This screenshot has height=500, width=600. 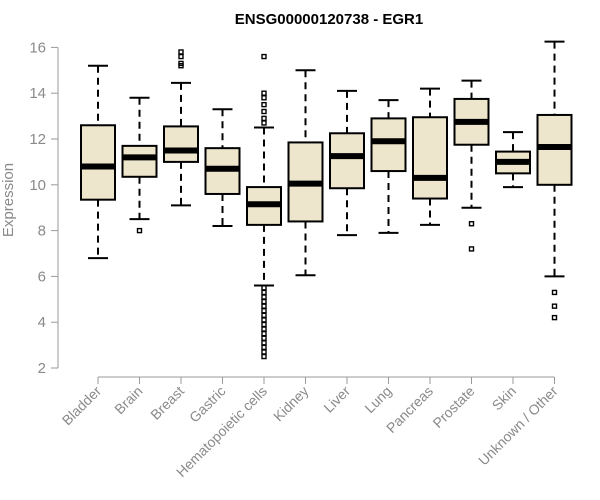 What do you see at coordinates (329, 19) in the screenshot?
I see `chart-title: ENSG00000120738 - EGR1` at bounding box center [329, 19].